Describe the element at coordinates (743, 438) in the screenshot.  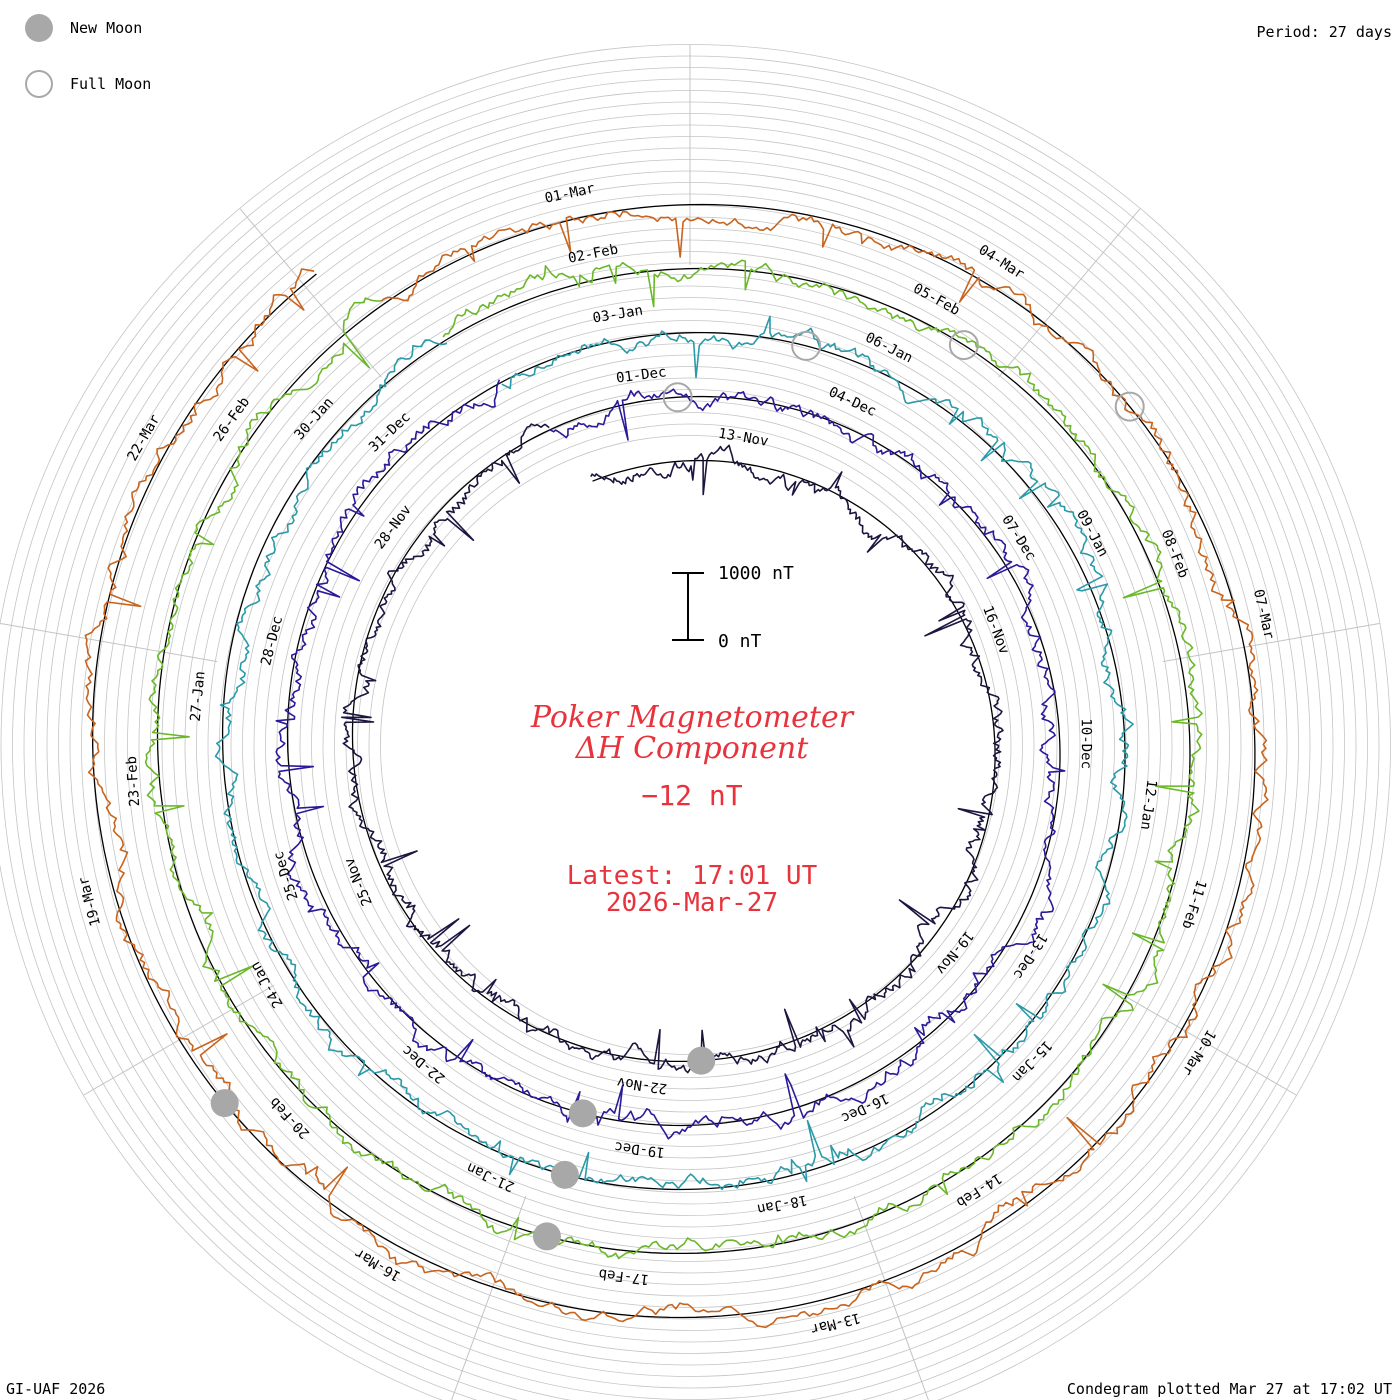
I see `date-label: 13-Nov` at that location.